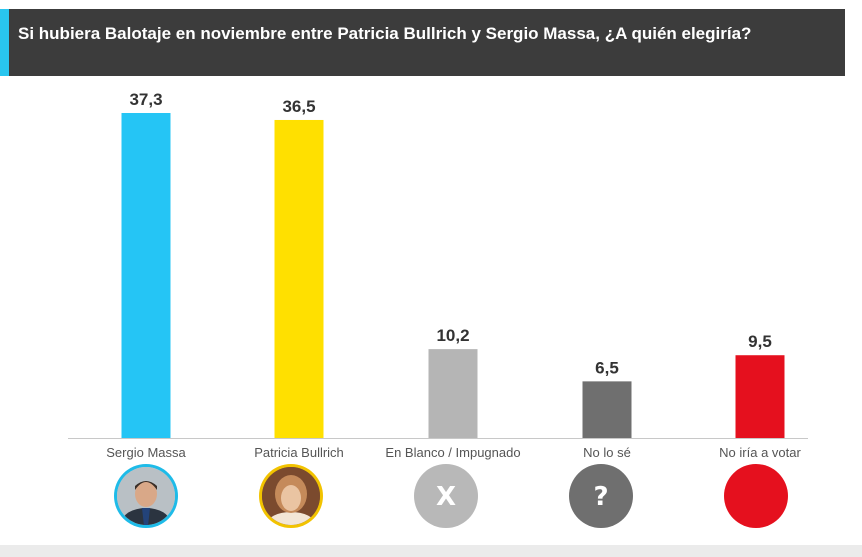 The width and height of the screenshot is (862, 557). I want to click on value-label-4: 9,5, so click(760, 341).